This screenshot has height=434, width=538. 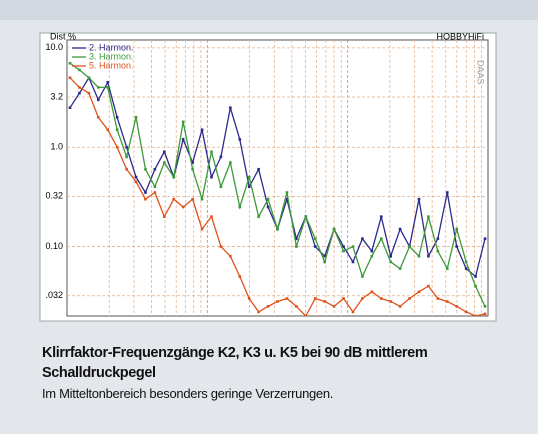 I want to click on top-band, so click(x=269, y=10).